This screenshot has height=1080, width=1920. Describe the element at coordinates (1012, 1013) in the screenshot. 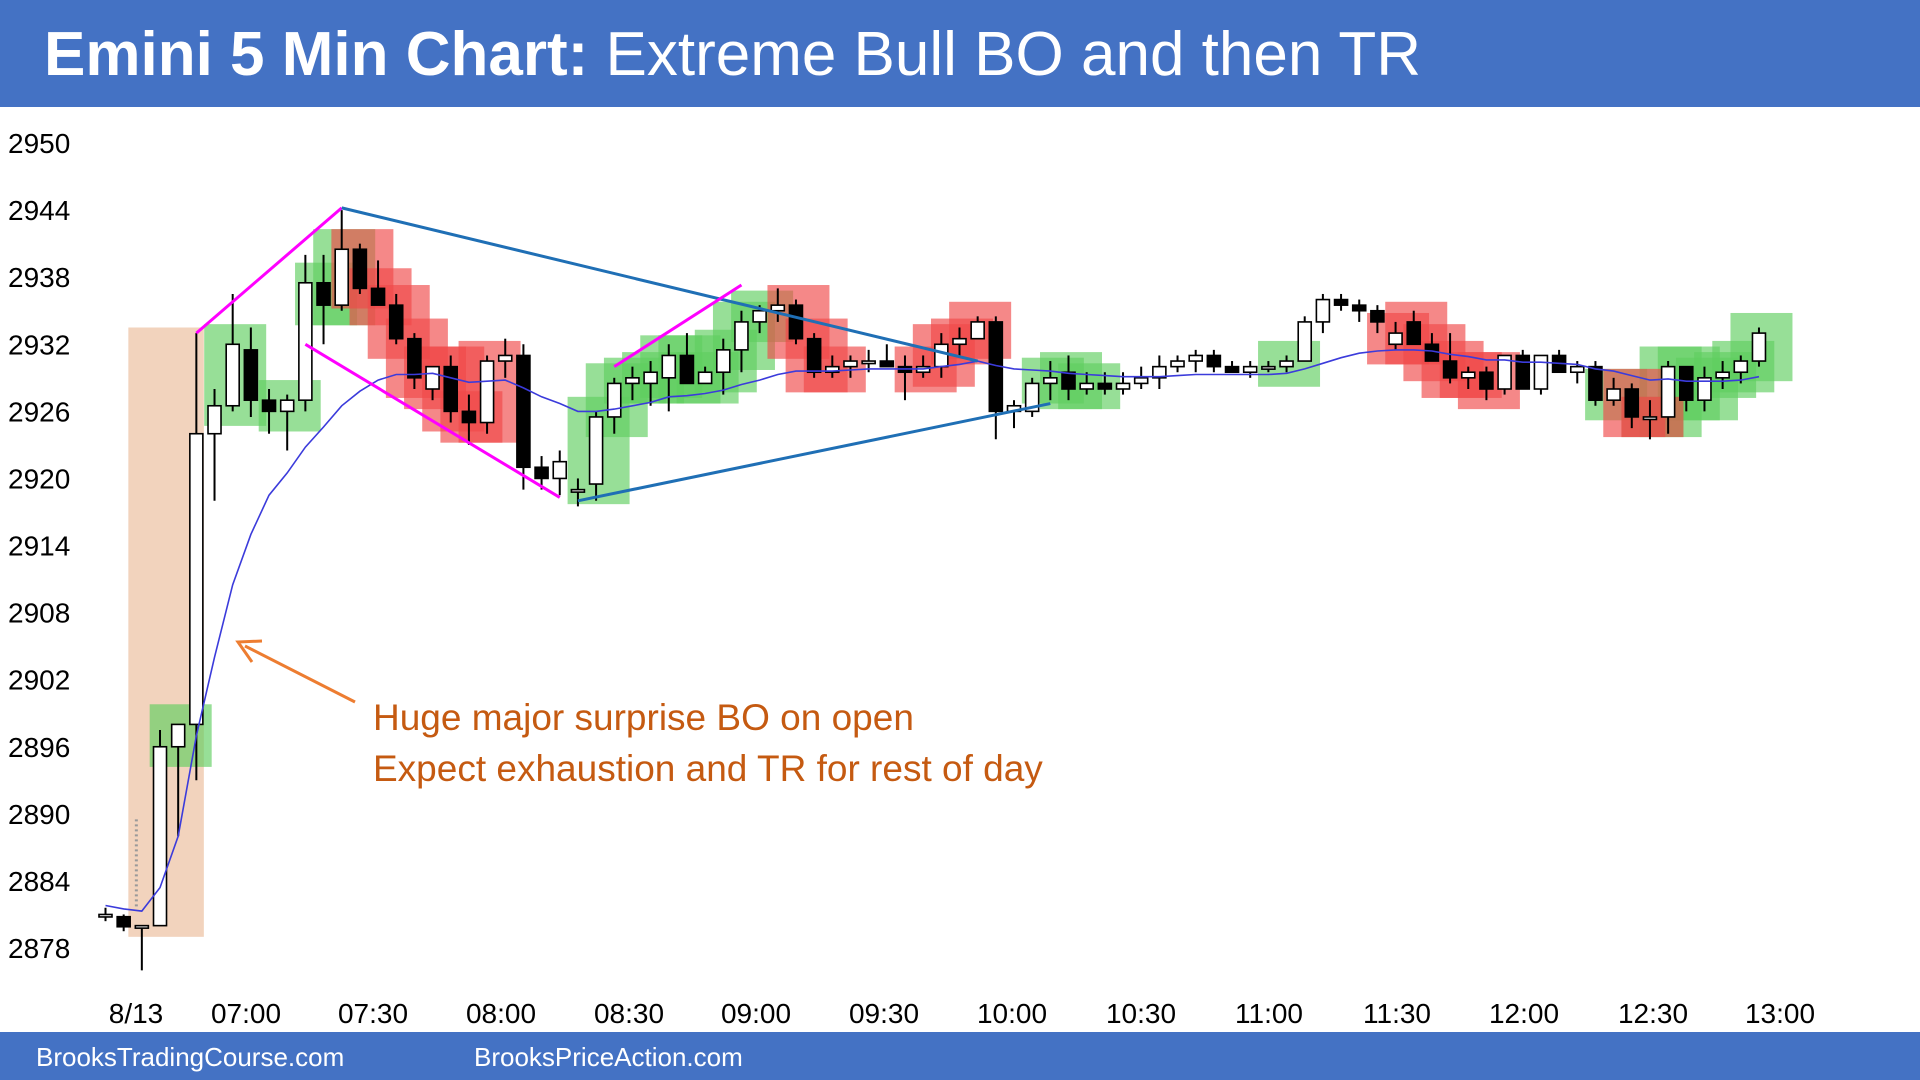

I see `x-tick-label: 10:00` at that location.